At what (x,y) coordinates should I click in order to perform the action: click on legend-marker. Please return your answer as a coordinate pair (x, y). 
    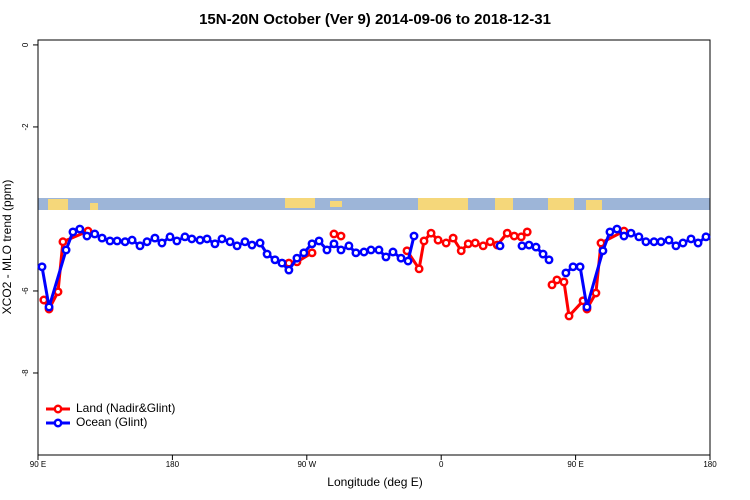
    Looking at the image, I should click on (58, 423).